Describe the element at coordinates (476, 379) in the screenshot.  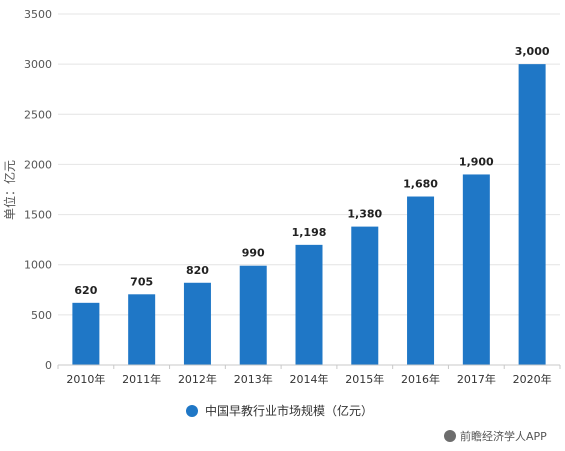
I see `x-tick-label: 2017年` at that location.